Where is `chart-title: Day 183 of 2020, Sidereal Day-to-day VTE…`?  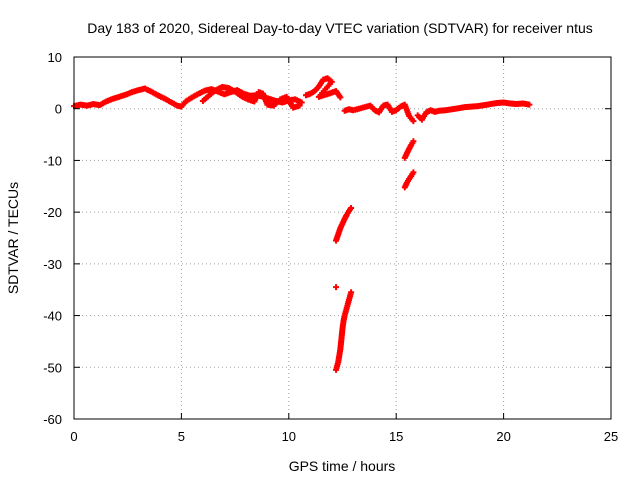
chart-title: Day 183 of 2020, Sidereal Day-to-day VTE… is located at coordinates (340, 28).